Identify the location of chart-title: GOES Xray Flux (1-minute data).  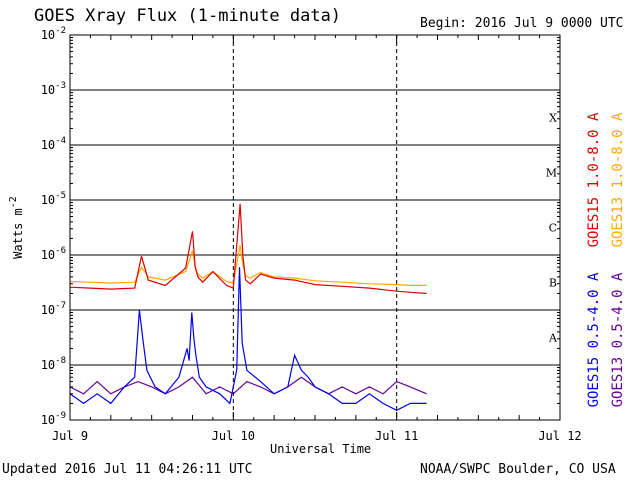
(188, 16).